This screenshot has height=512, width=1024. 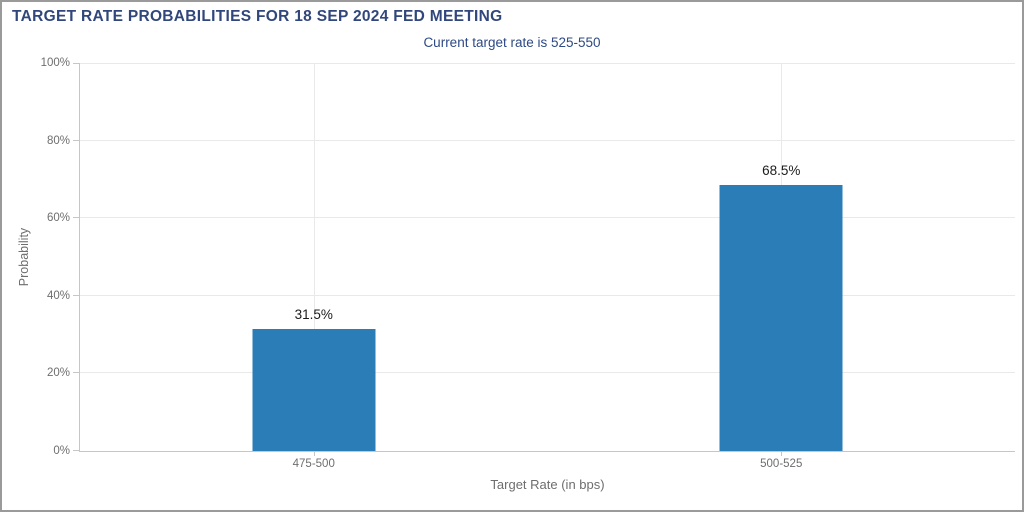 What do you see at coordinates (61, 451) in the screenshot?
I see `y-tick-label-0: 0%` at bounding box center [61, 451].